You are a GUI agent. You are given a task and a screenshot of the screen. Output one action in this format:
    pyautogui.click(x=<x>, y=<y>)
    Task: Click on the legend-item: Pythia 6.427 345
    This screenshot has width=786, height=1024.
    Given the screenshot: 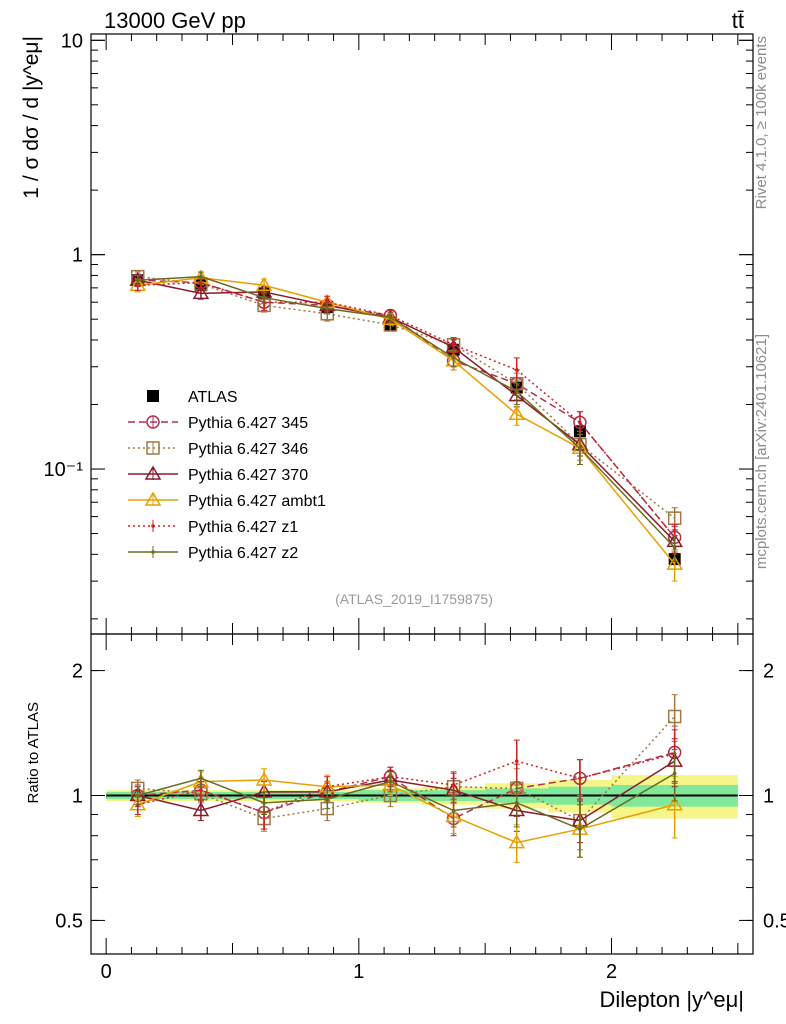 What is the action you would take?
    pyautogui.click(x=218, y=423)
    